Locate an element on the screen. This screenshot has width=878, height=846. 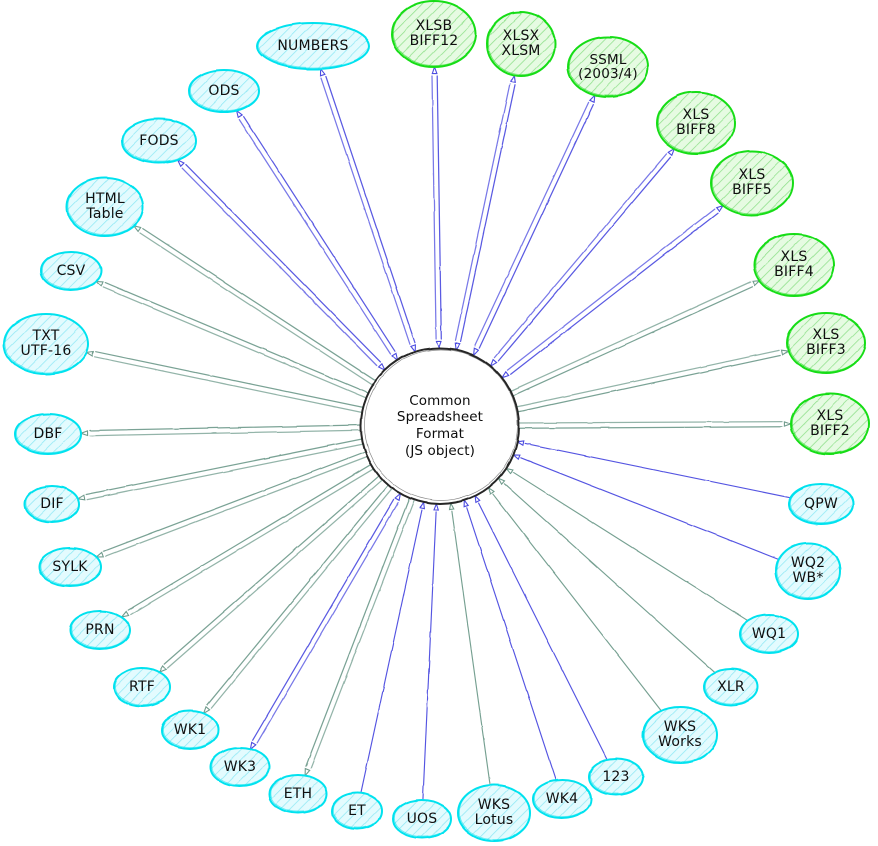
edge-htmltable is located at coordinates (254, 305).